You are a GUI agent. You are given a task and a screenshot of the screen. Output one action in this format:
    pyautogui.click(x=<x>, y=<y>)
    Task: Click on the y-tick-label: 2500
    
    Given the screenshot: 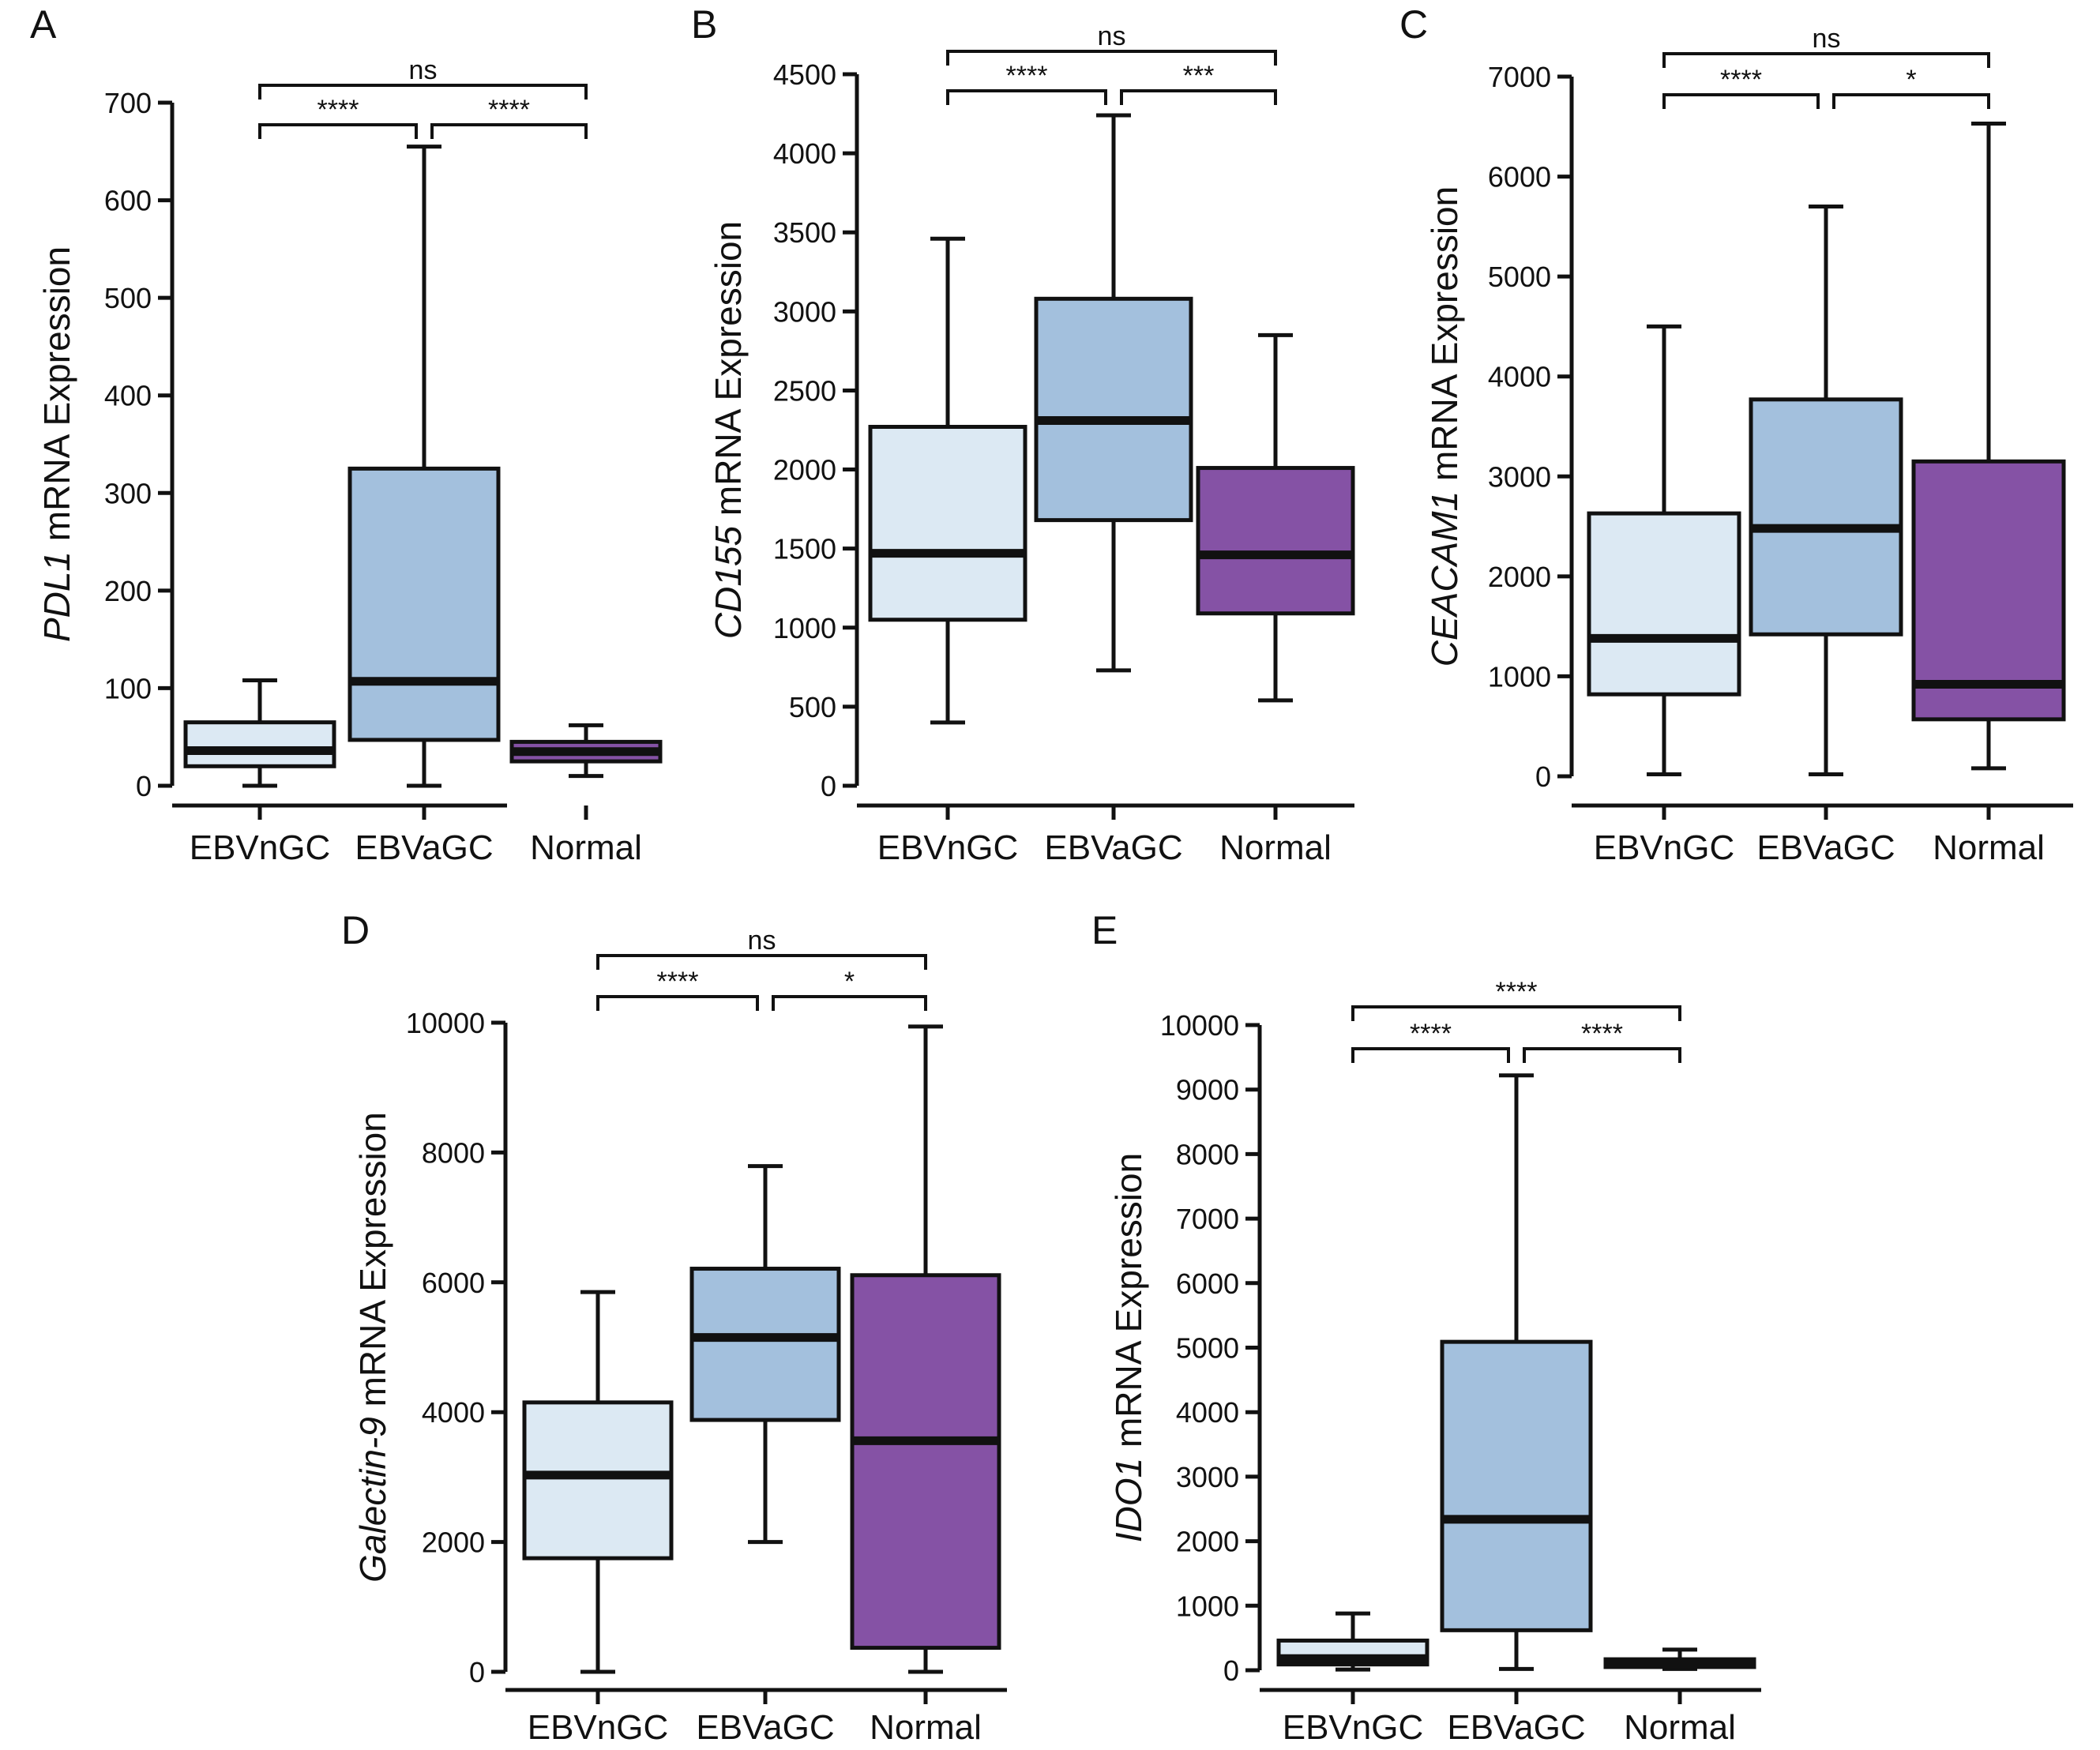 What is the action you would take?
    pyautogui.click(x=804, y=390)
    